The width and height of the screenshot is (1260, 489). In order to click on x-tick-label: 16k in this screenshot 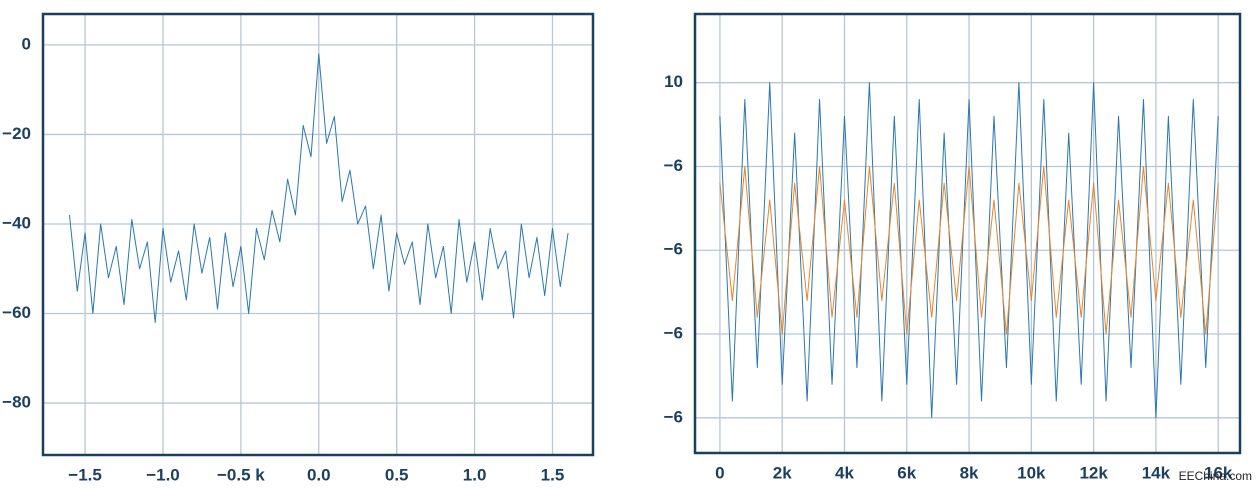, I will do `click(1218, 472)`.